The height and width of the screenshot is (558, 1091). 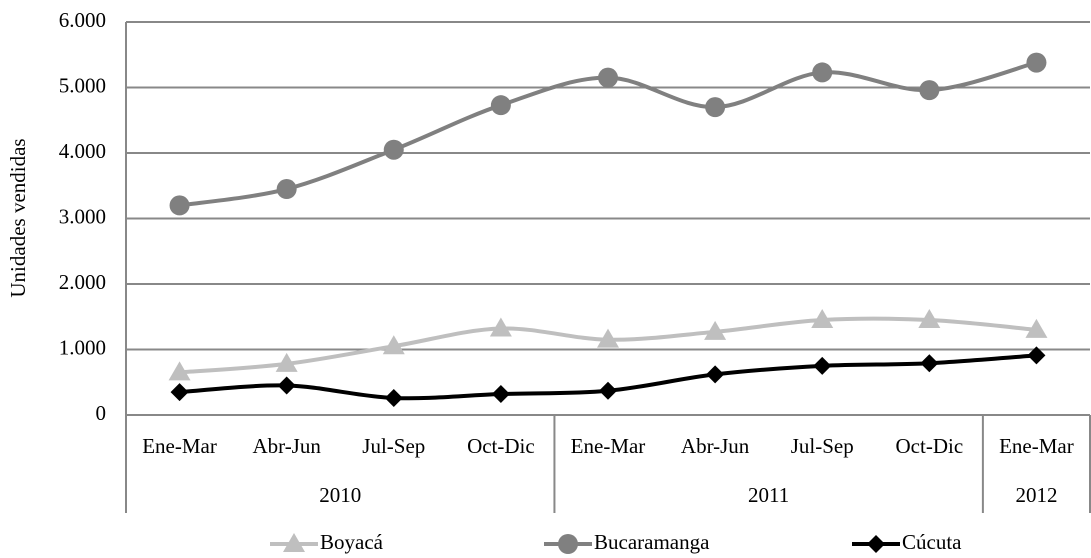 What do you see at coordinates (82, 20) in the screenshot?
I see `y-tick-label: 6.000` at bounding box center [82, 20].